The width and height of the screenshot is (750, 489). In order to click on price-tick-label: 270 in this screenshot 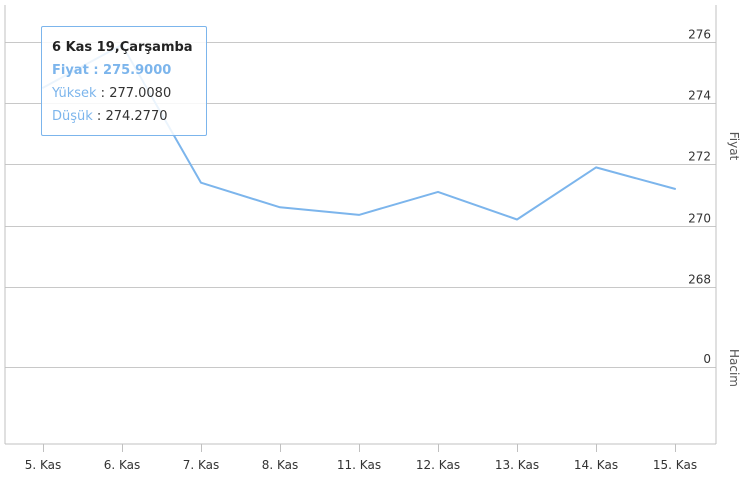, I will do `click(699, 219)`.